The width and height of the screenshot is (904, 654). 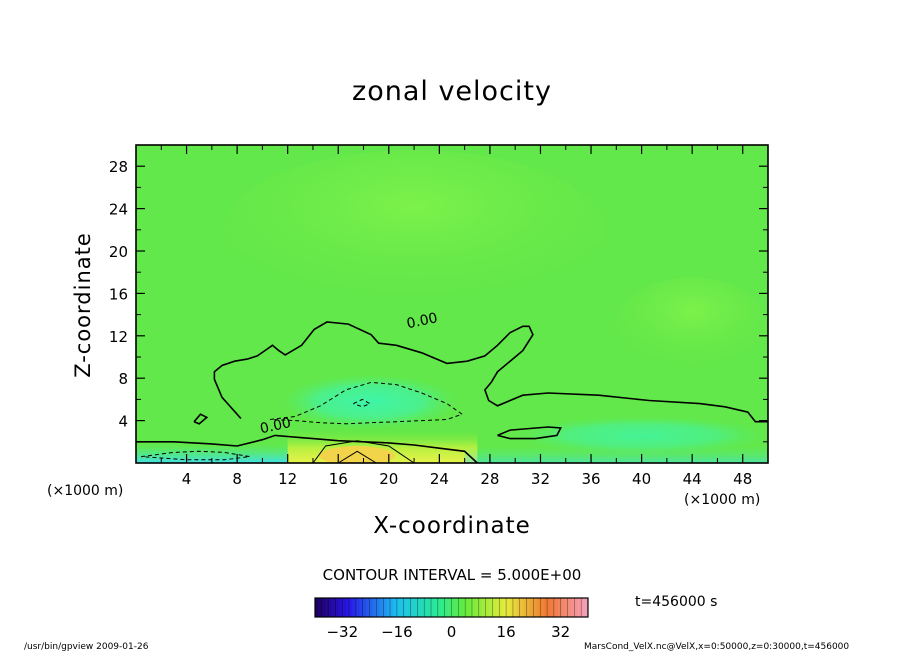 I want to click on x-tick-label: 24, so click(x=439, y=479).